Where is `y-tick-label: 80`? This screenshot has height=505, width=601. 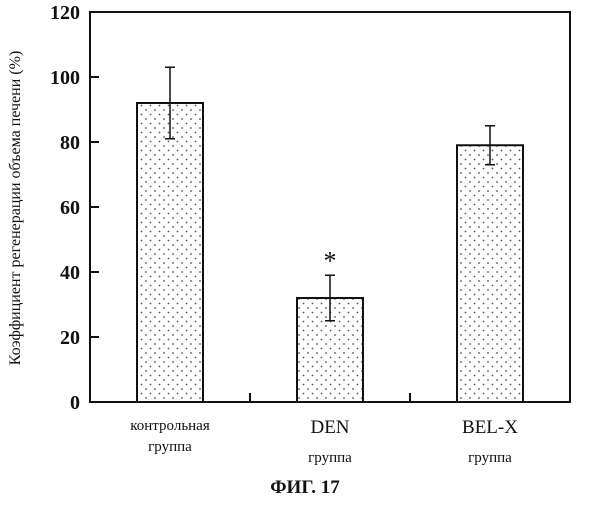
y-tick-label: 80 is located at coordinates (70, 143).